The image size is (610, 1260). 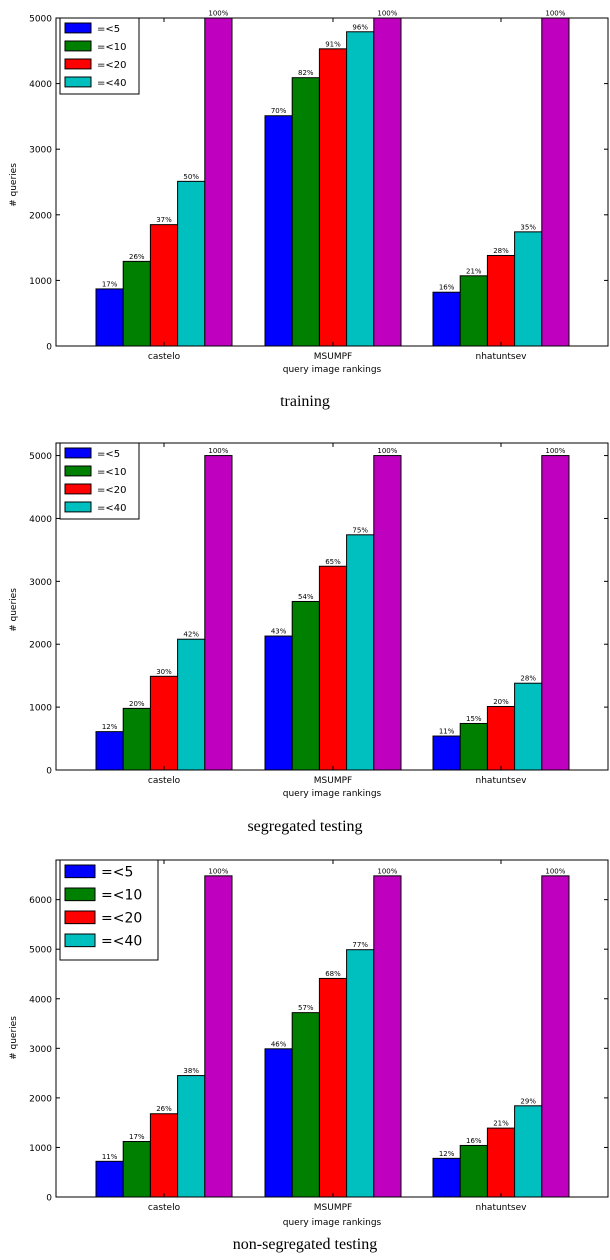 I want to click on bar-data-label: 46%, so click(x=279, y=1044).